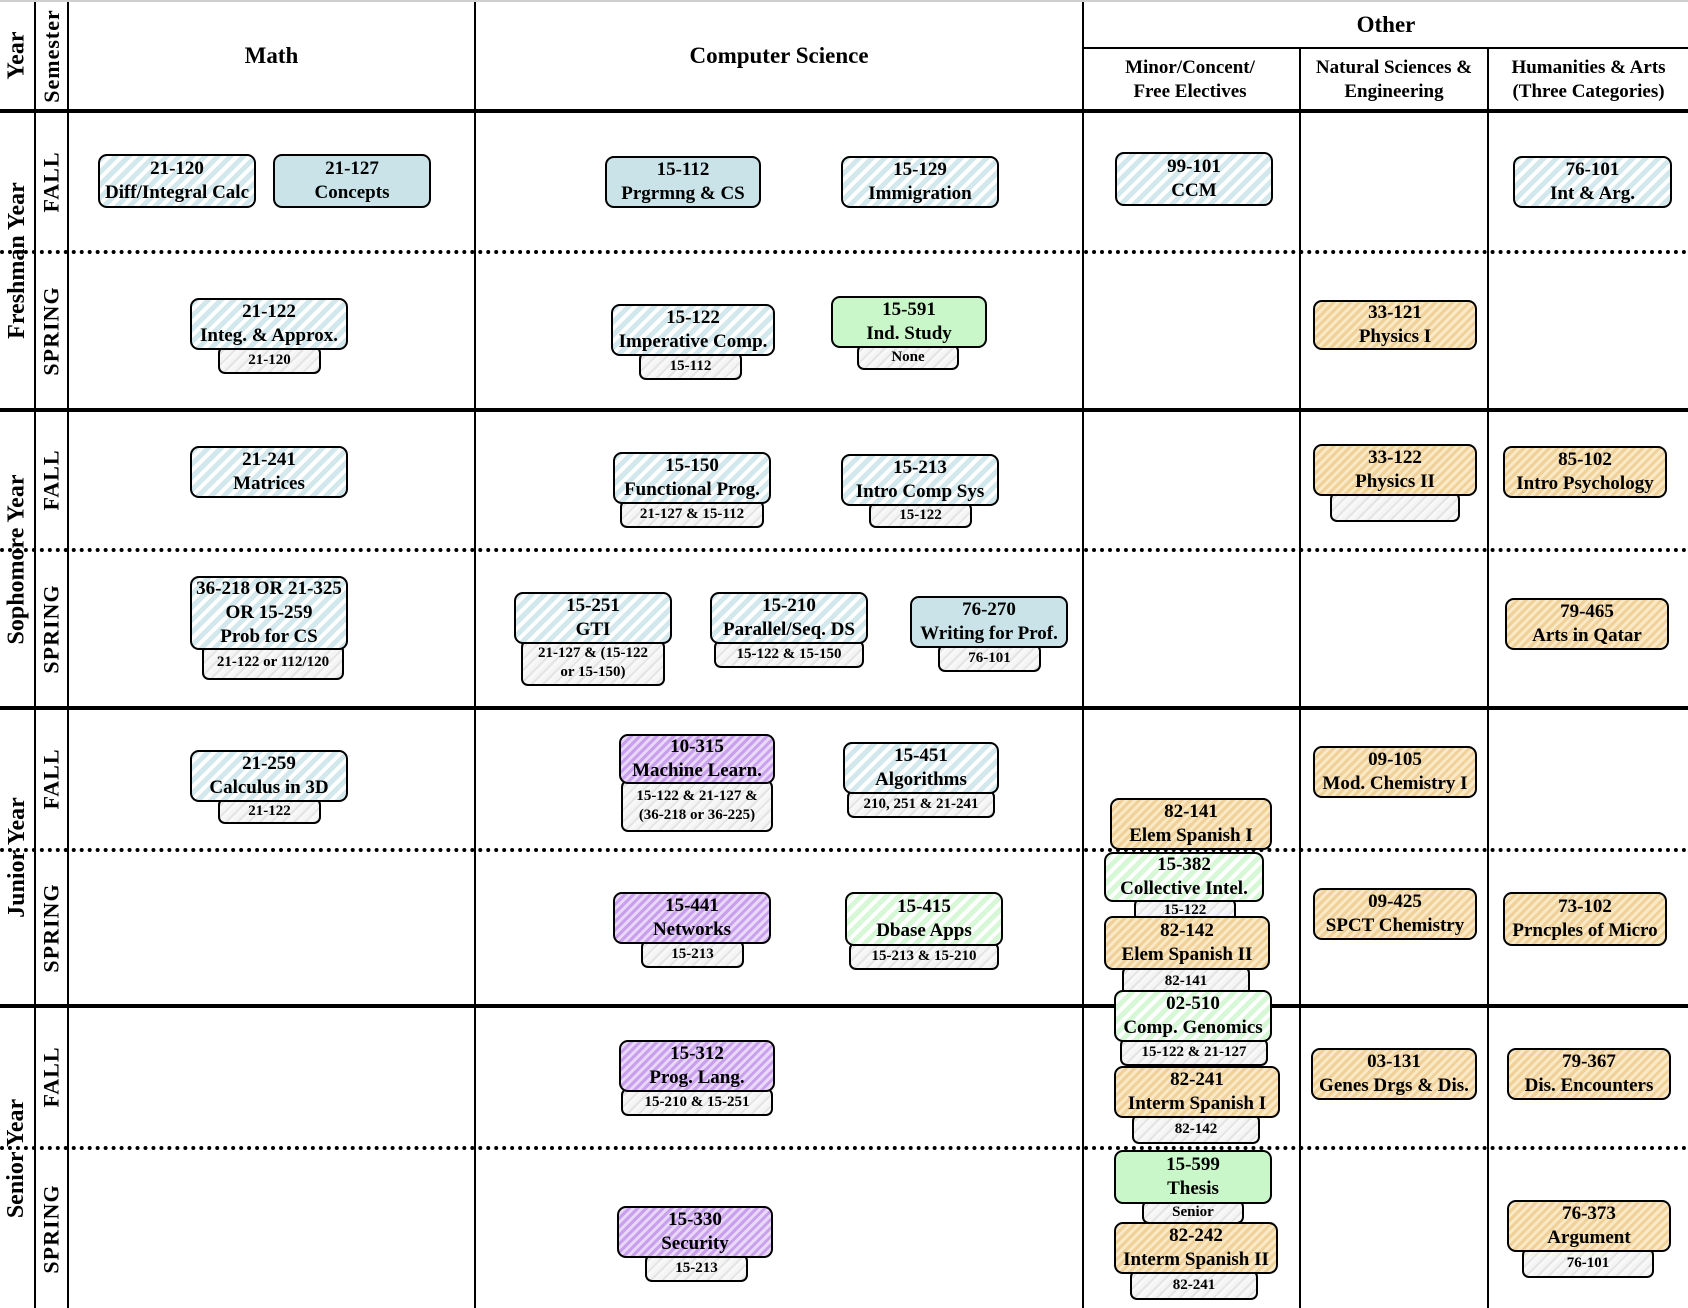  What do you see at coordinates (697, 1053) in the screenshot?
I see `course-code: 15-312` at bounding box center [697, 1053].